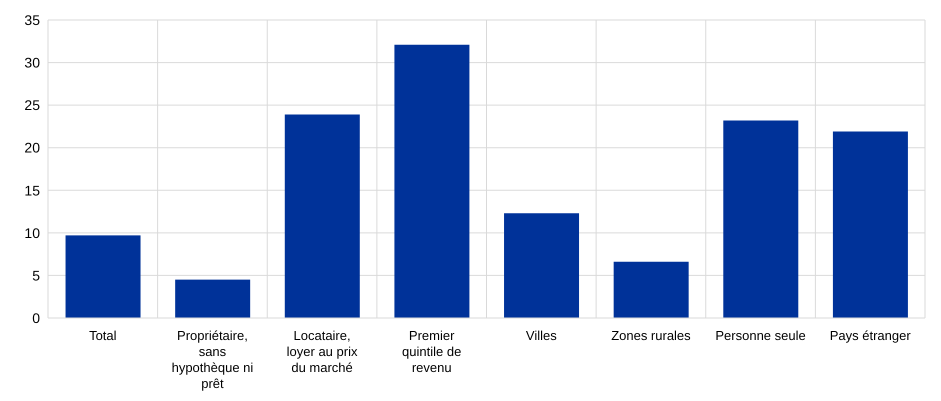 Image resolution: width=941 pixels, height=401 pixels. Describe the element at coordinates (103, 335) in the screenshot. I see `x-tick-label: Total` at that location.